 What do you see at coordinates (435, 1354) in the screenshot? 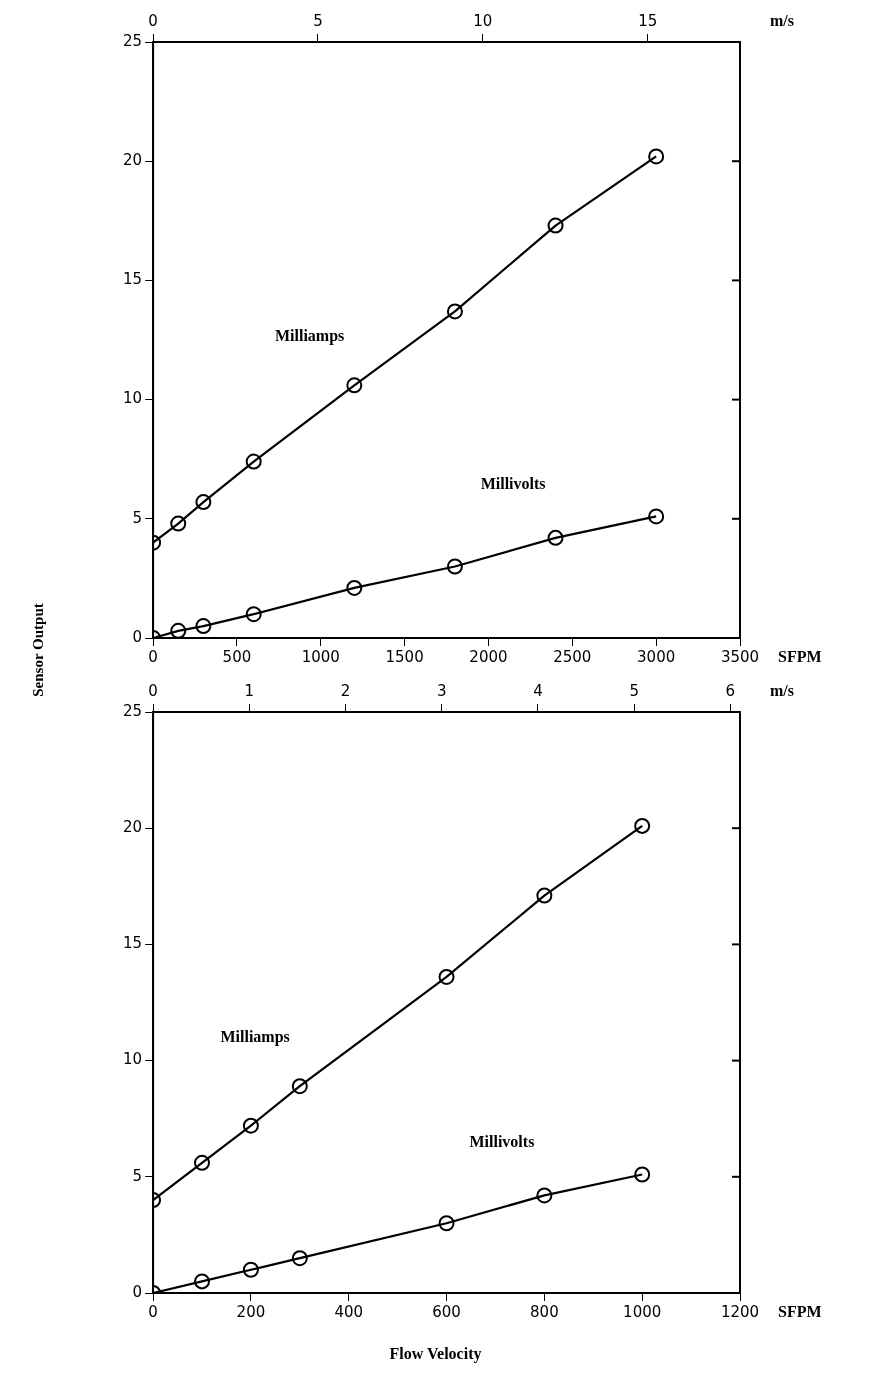
I see `text: Flow Velocity` at bounding box center [435, 1354].